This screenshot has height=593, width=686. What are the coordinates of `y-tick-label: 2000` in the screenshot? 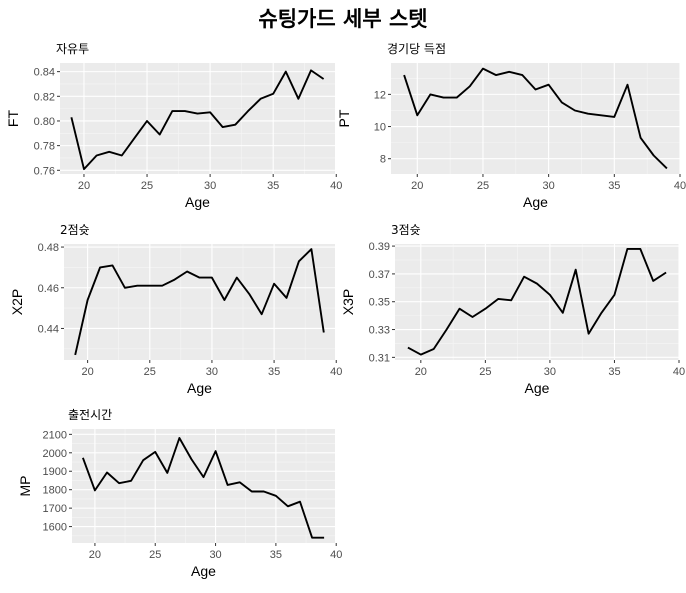 It's located at (55, 454).